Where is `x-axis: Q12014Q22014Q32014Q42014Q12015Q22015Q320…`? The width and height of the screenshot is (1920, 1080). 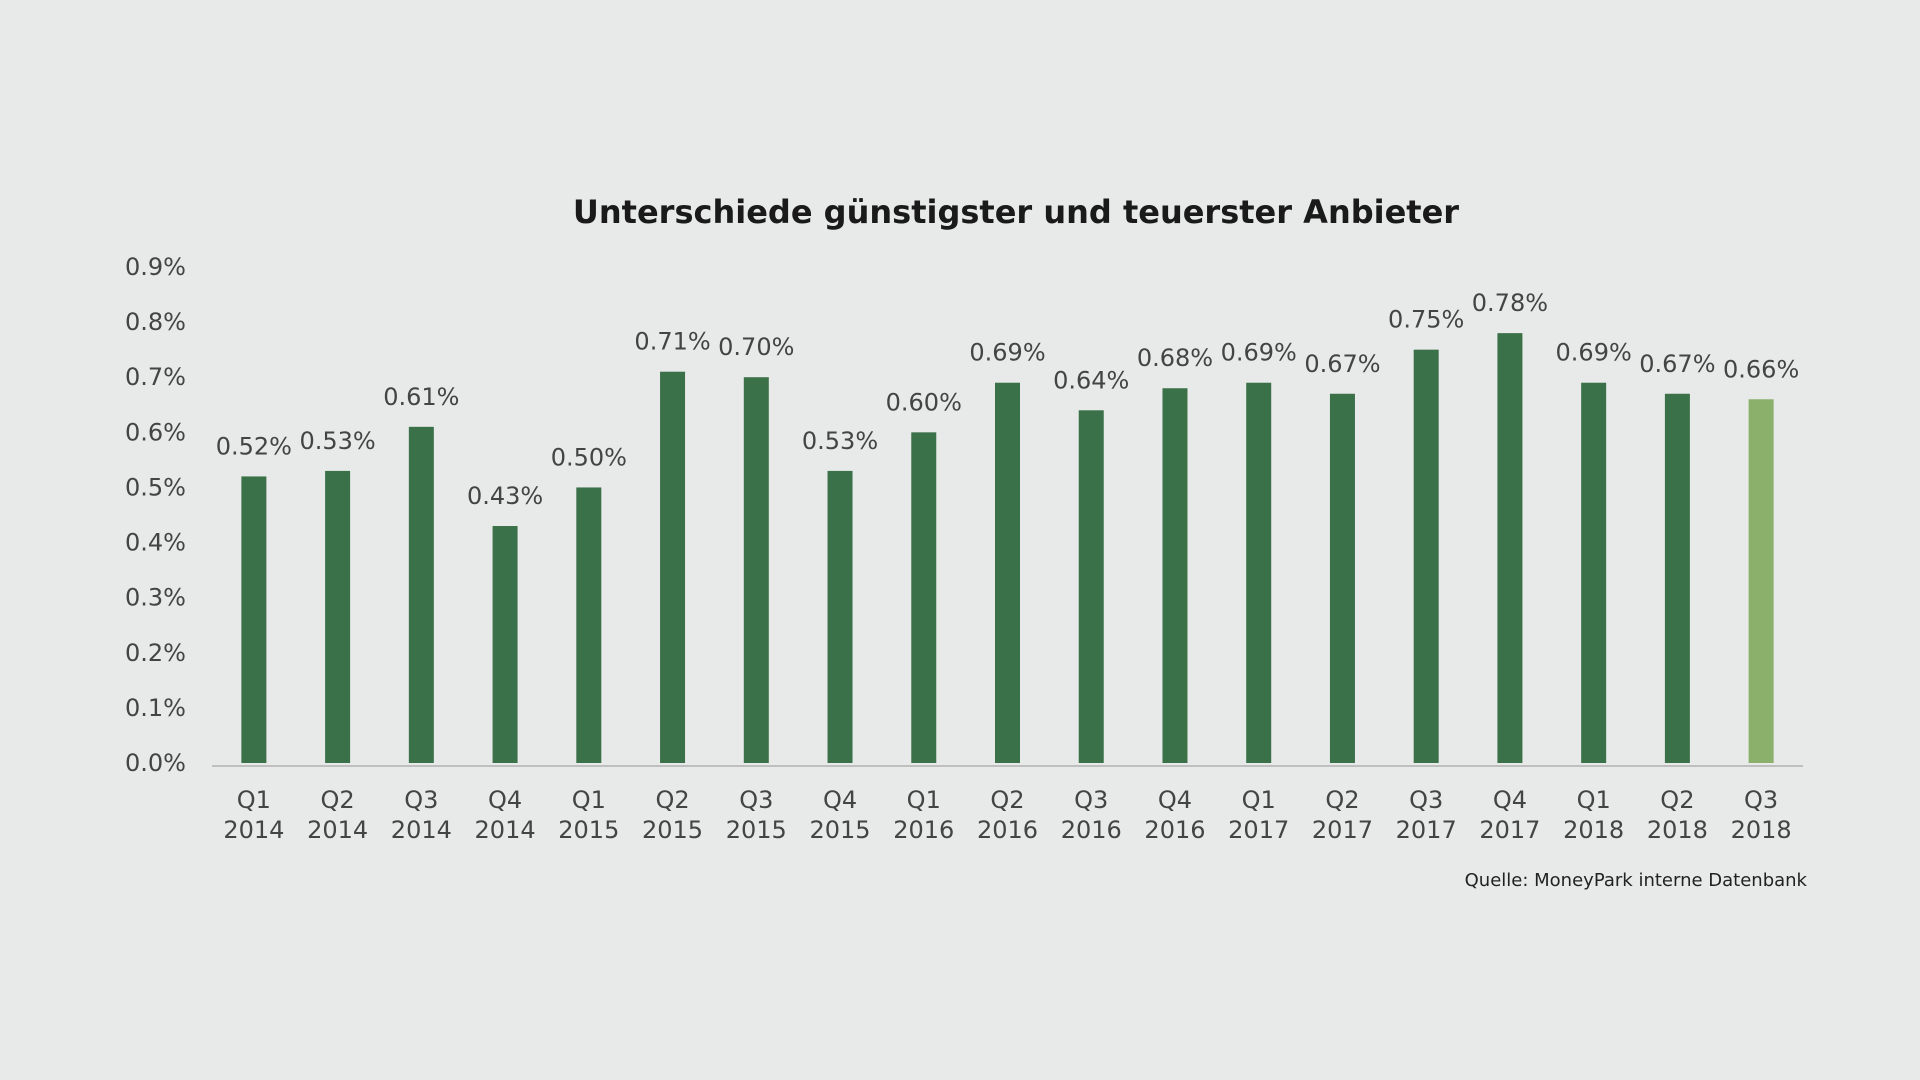
x-axis: Q12014Q22014Q32014Q42014Q12015Q22015Q320… is located at coordinates (1007, 815).